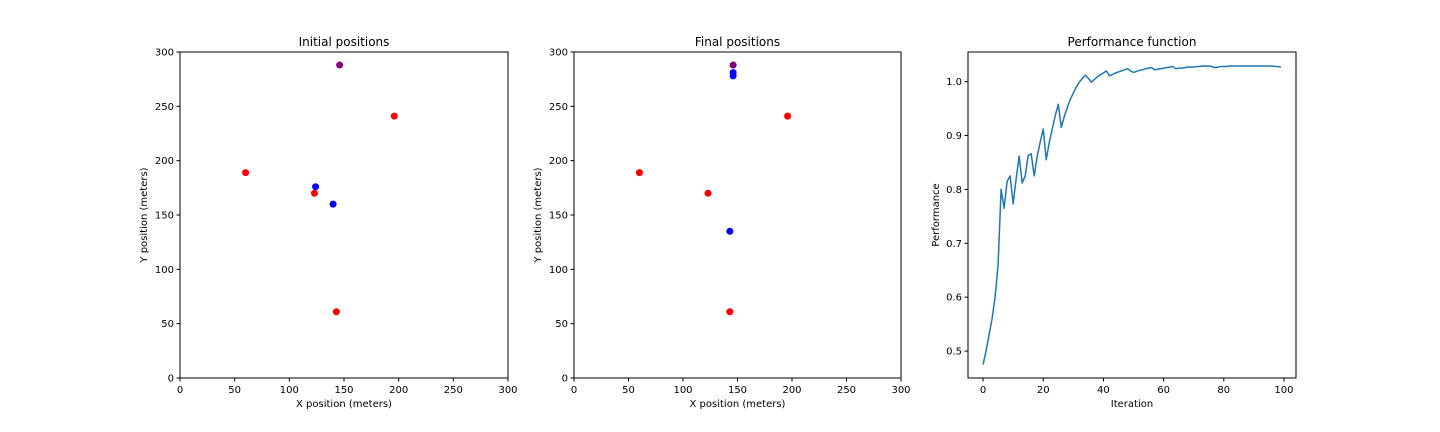  Describe the element at coordinates (234, 390) in the screenshot. I see `chart-0-xtick-label-1: 50` at that location.